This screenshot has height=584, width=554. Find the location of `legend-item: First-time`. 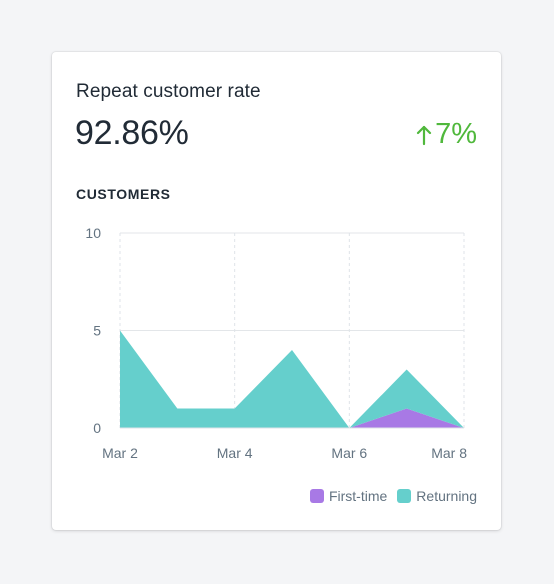

legend-item: First-time is located at coordinates (348, 496).